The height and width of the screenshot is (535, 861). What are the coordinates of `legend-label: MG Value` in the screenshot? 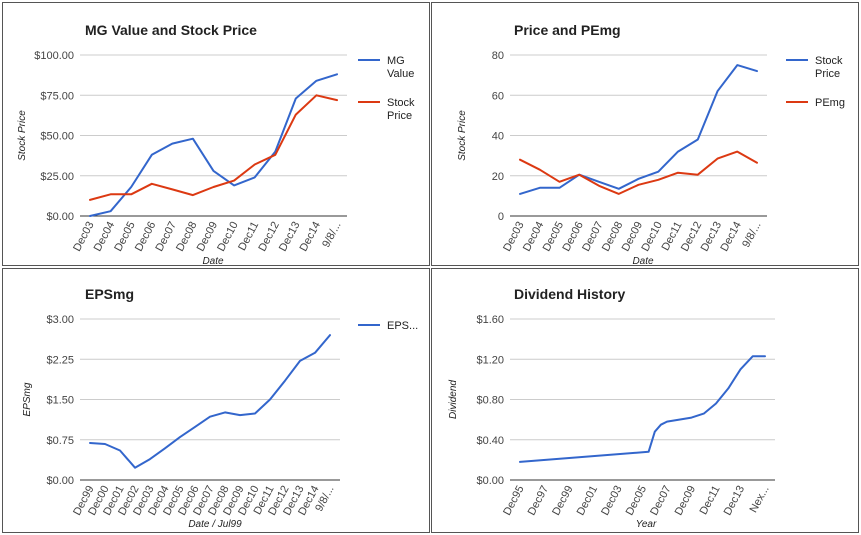 It's located at (400, 67).